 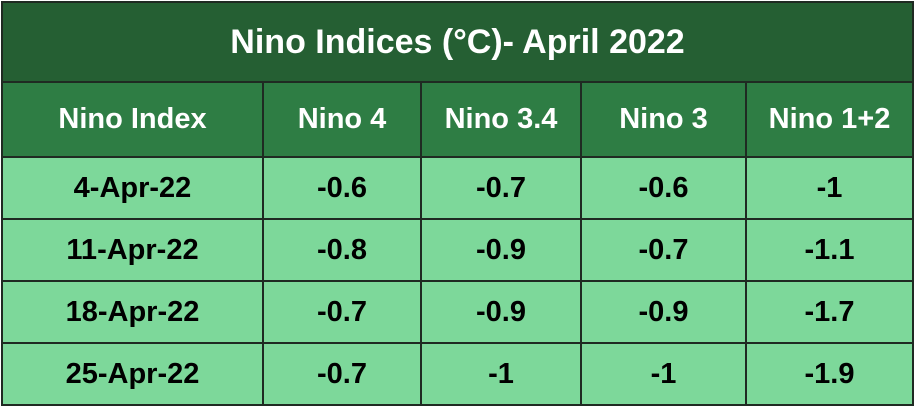 I want to click on column-header: Nino 1+2, so click(x=829, y=119).